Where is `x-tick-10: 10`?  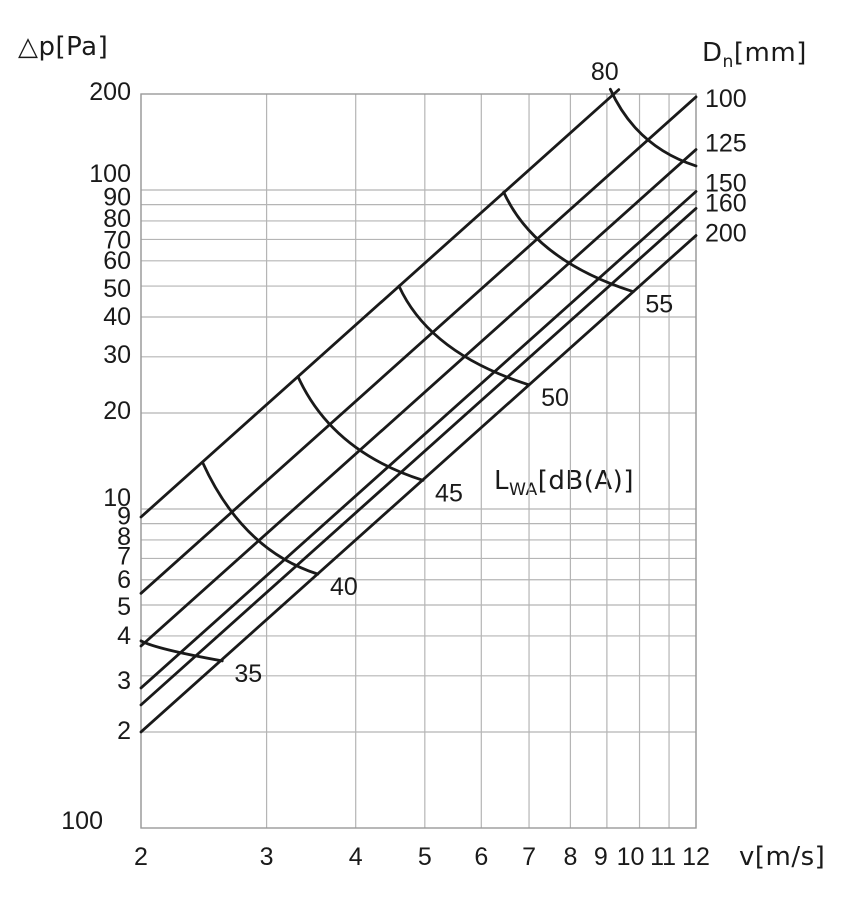 x-tick-10: 10 is located at coordinates (631, 857).